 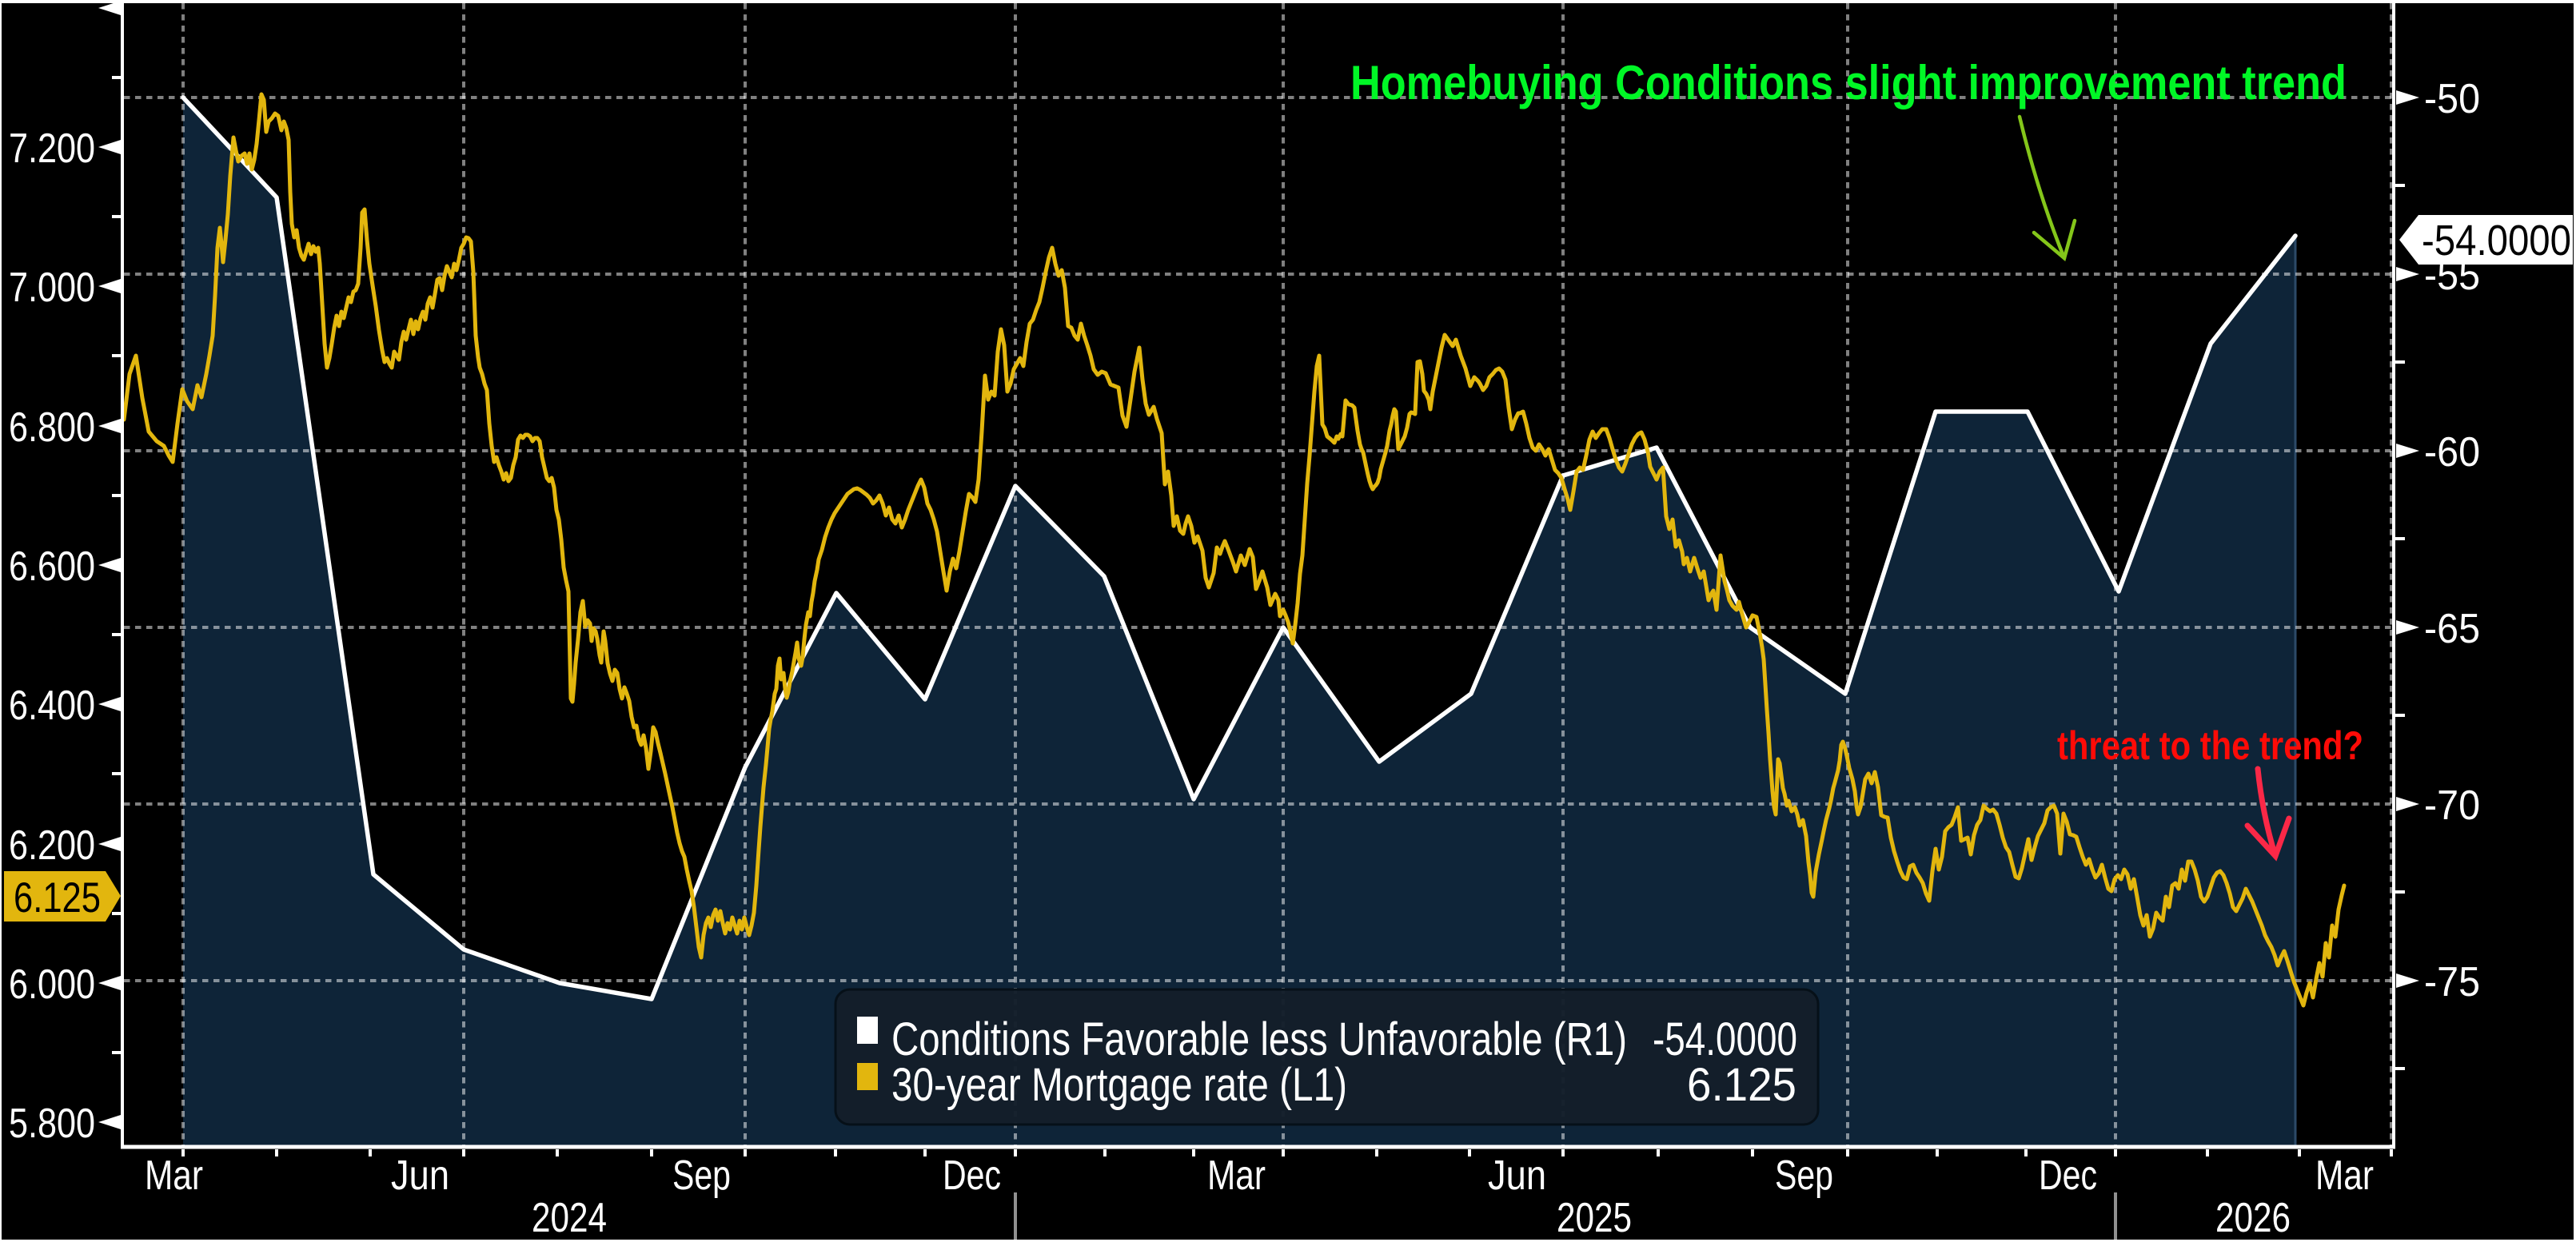 I want to click on svg-text: 7.000, so click(x=52, y=288).